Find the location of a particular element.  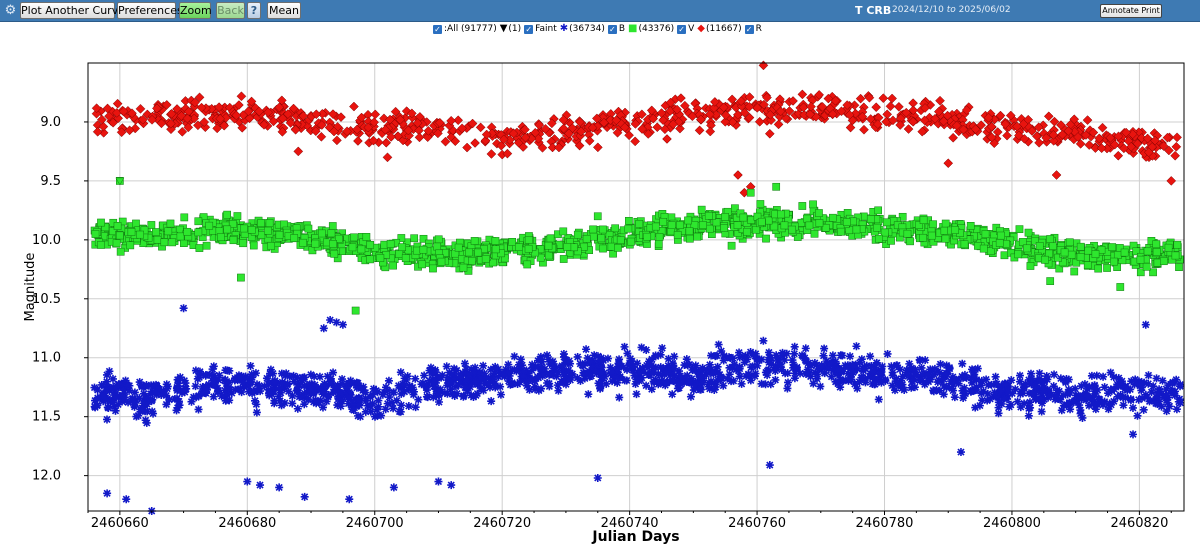

r-checkbox: ✓ is located at coordinates (749, 29).